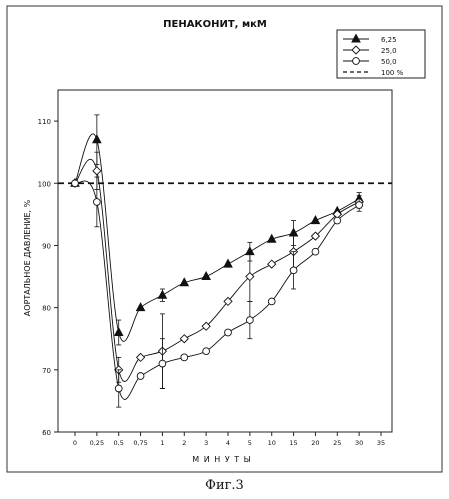 The width and height of the screenshot is (449, 499). I want to click on chart-title: ПЕНАКОНИТ, мкМ, so click(215, 24).